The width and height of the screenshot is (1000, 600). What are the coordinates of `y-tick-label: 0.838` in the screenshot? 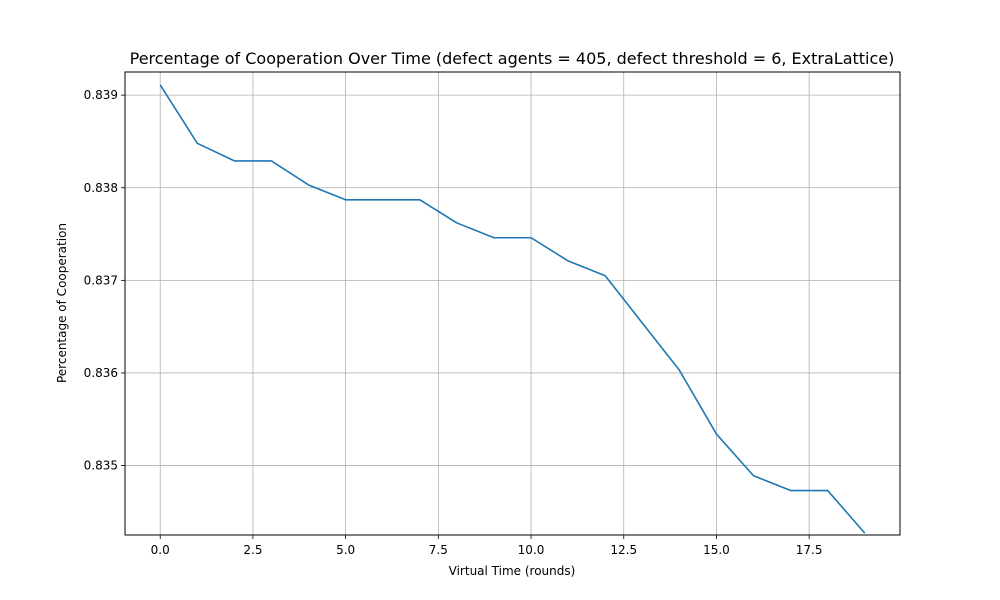 It's located at (101, 188).